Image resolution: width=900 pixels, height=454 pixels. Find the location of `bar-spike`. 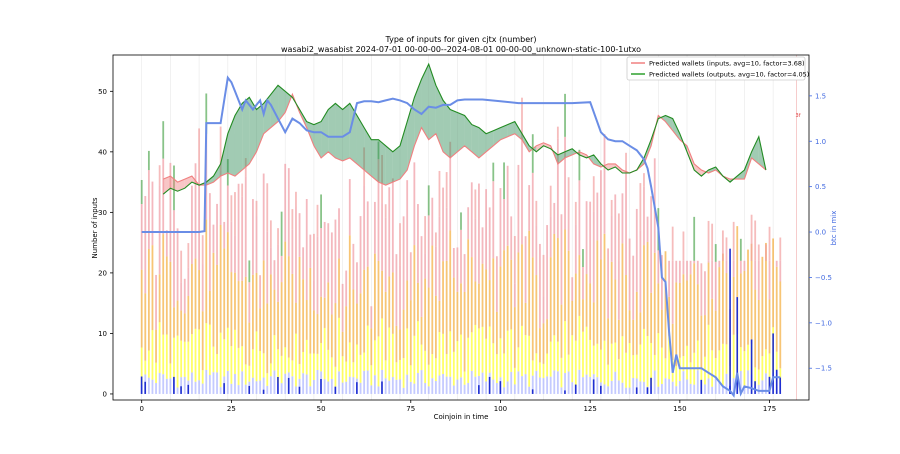

bar-spike is located at coordinates (773, 363).